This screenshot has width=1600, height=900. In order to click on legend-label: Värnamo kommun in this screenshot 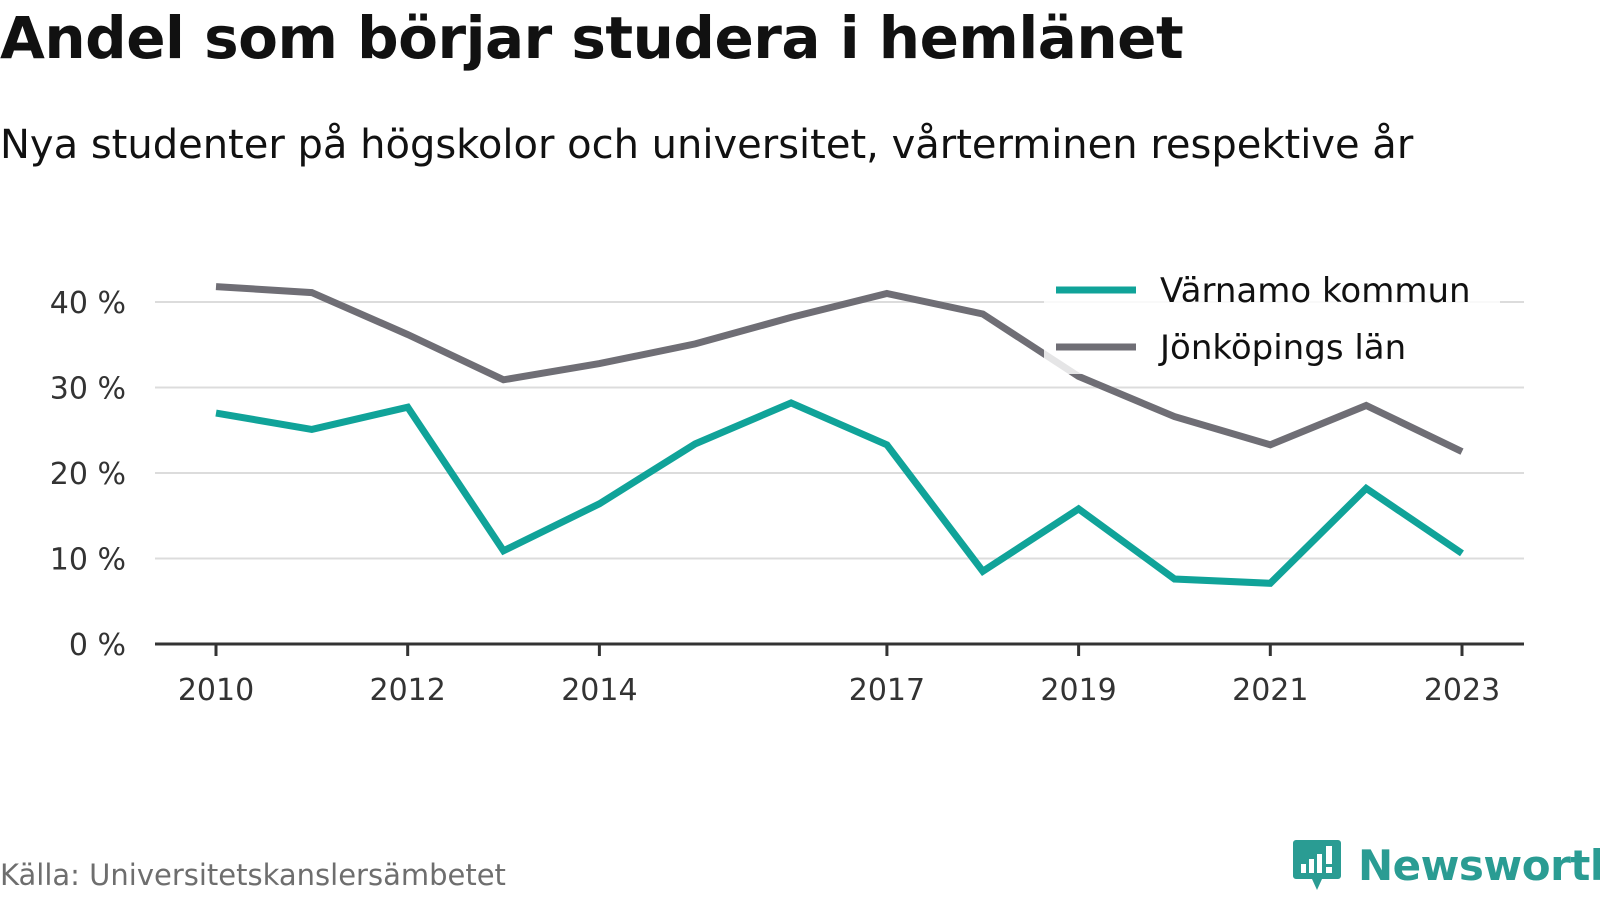, I will do `click(1315, 291)`.